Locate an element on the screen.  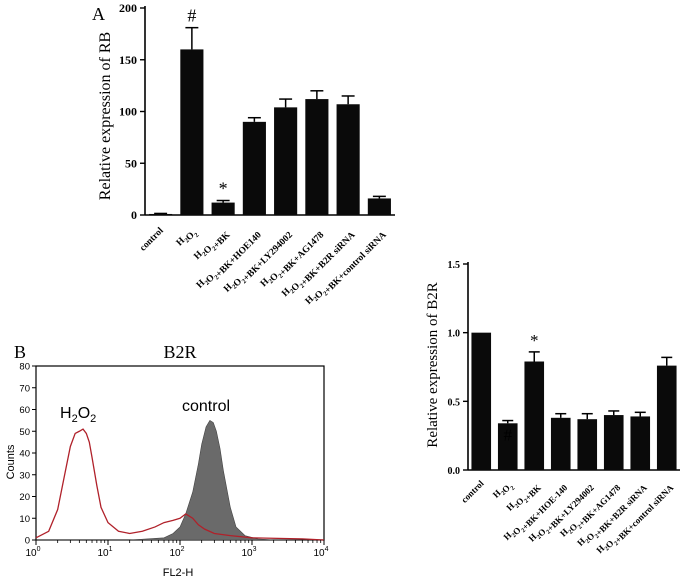
rb-category-label-0: control is located at coordinates (152, 240).